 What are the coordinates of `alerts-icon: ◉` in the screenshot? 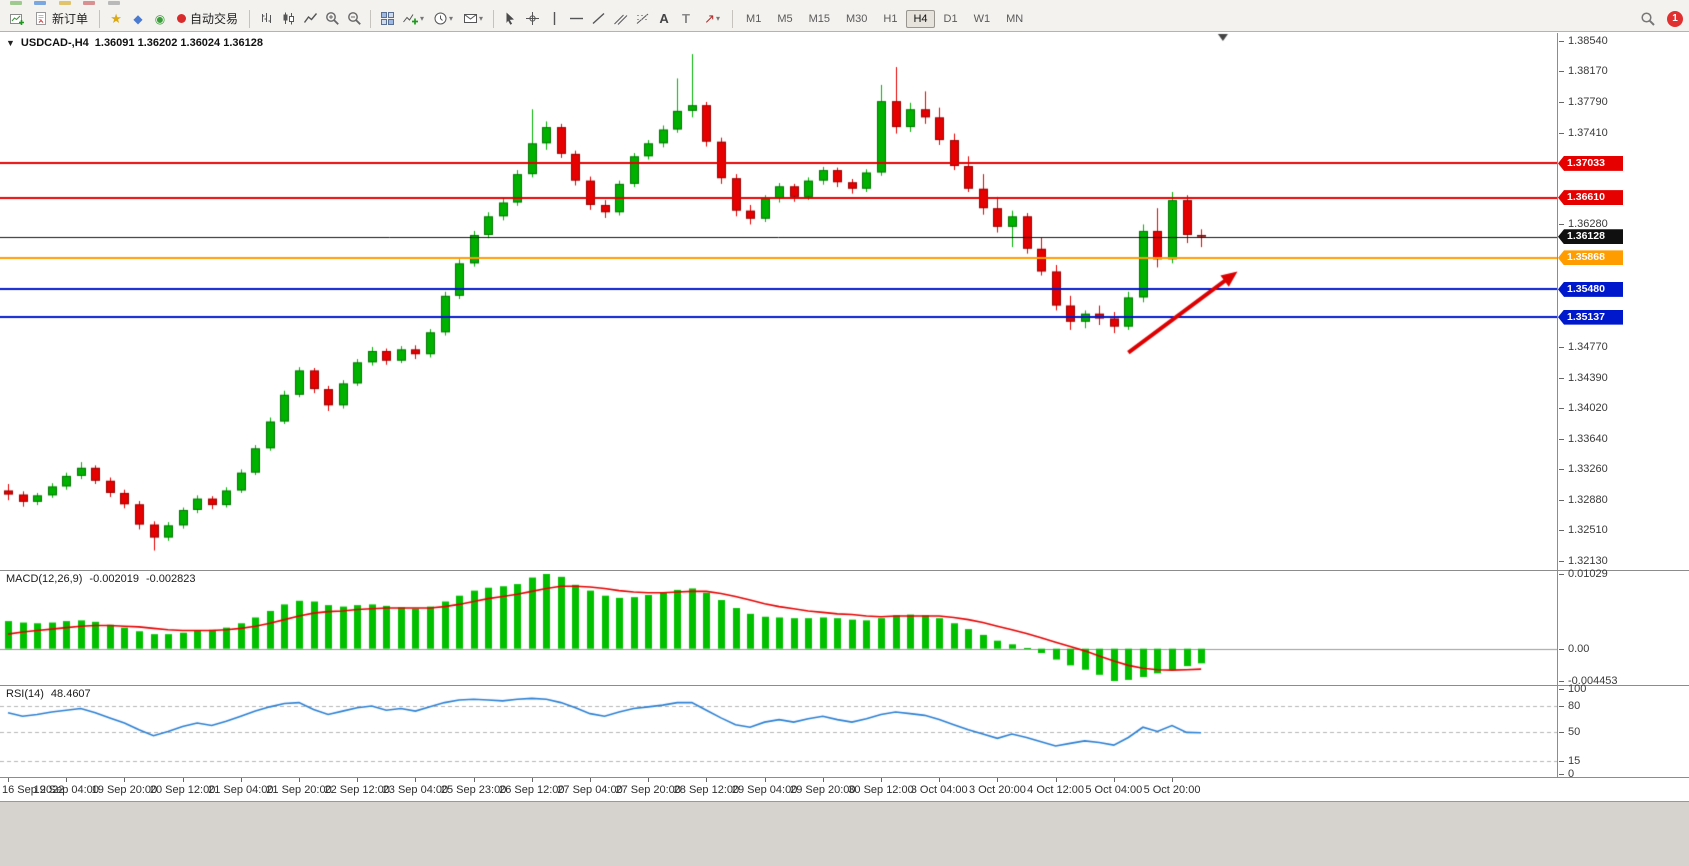 It's located at (160, 18).